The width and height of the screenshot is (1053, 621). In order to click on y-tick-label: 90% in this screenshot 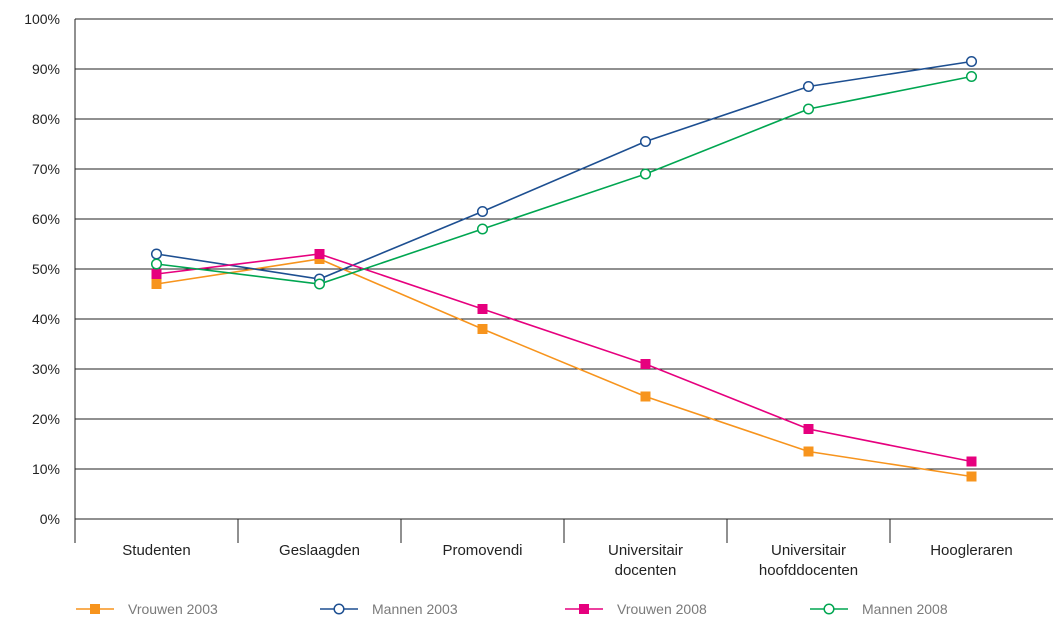, I will do `click(46, 69)`.